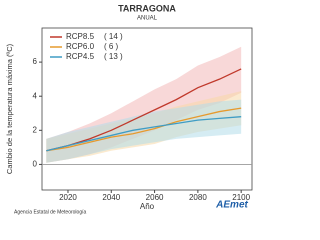 The width and height of the screenshot is (320, 240). I want to click on chart-title: TARRAGONA, so click(147, 8).